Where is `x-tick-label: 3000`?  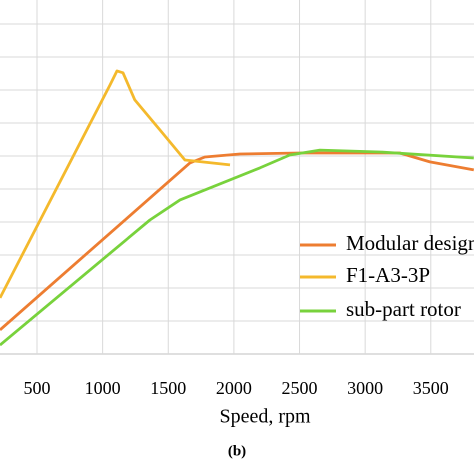 x-tick-label: 3000 is located at coordinates (365, 388).